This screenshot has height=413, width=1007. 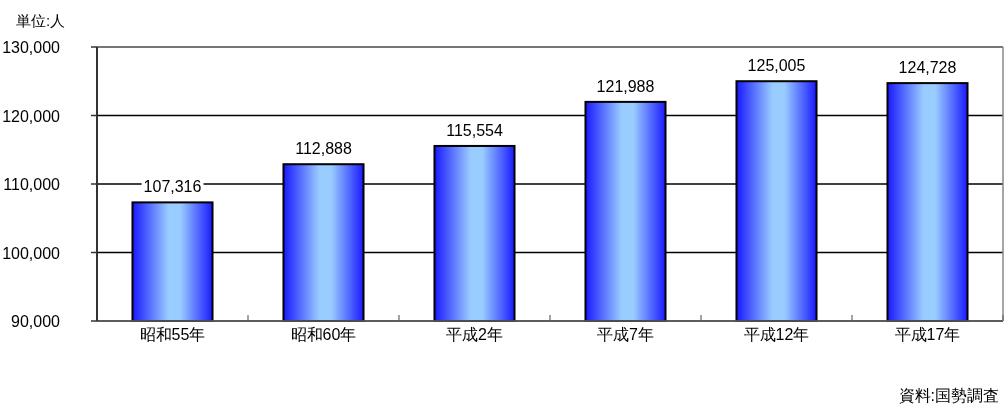 What do you see at coordinates (776, 334) in the screenshot?
I see `x-tick-label: 平成12年` at bounding box center [776, 334].